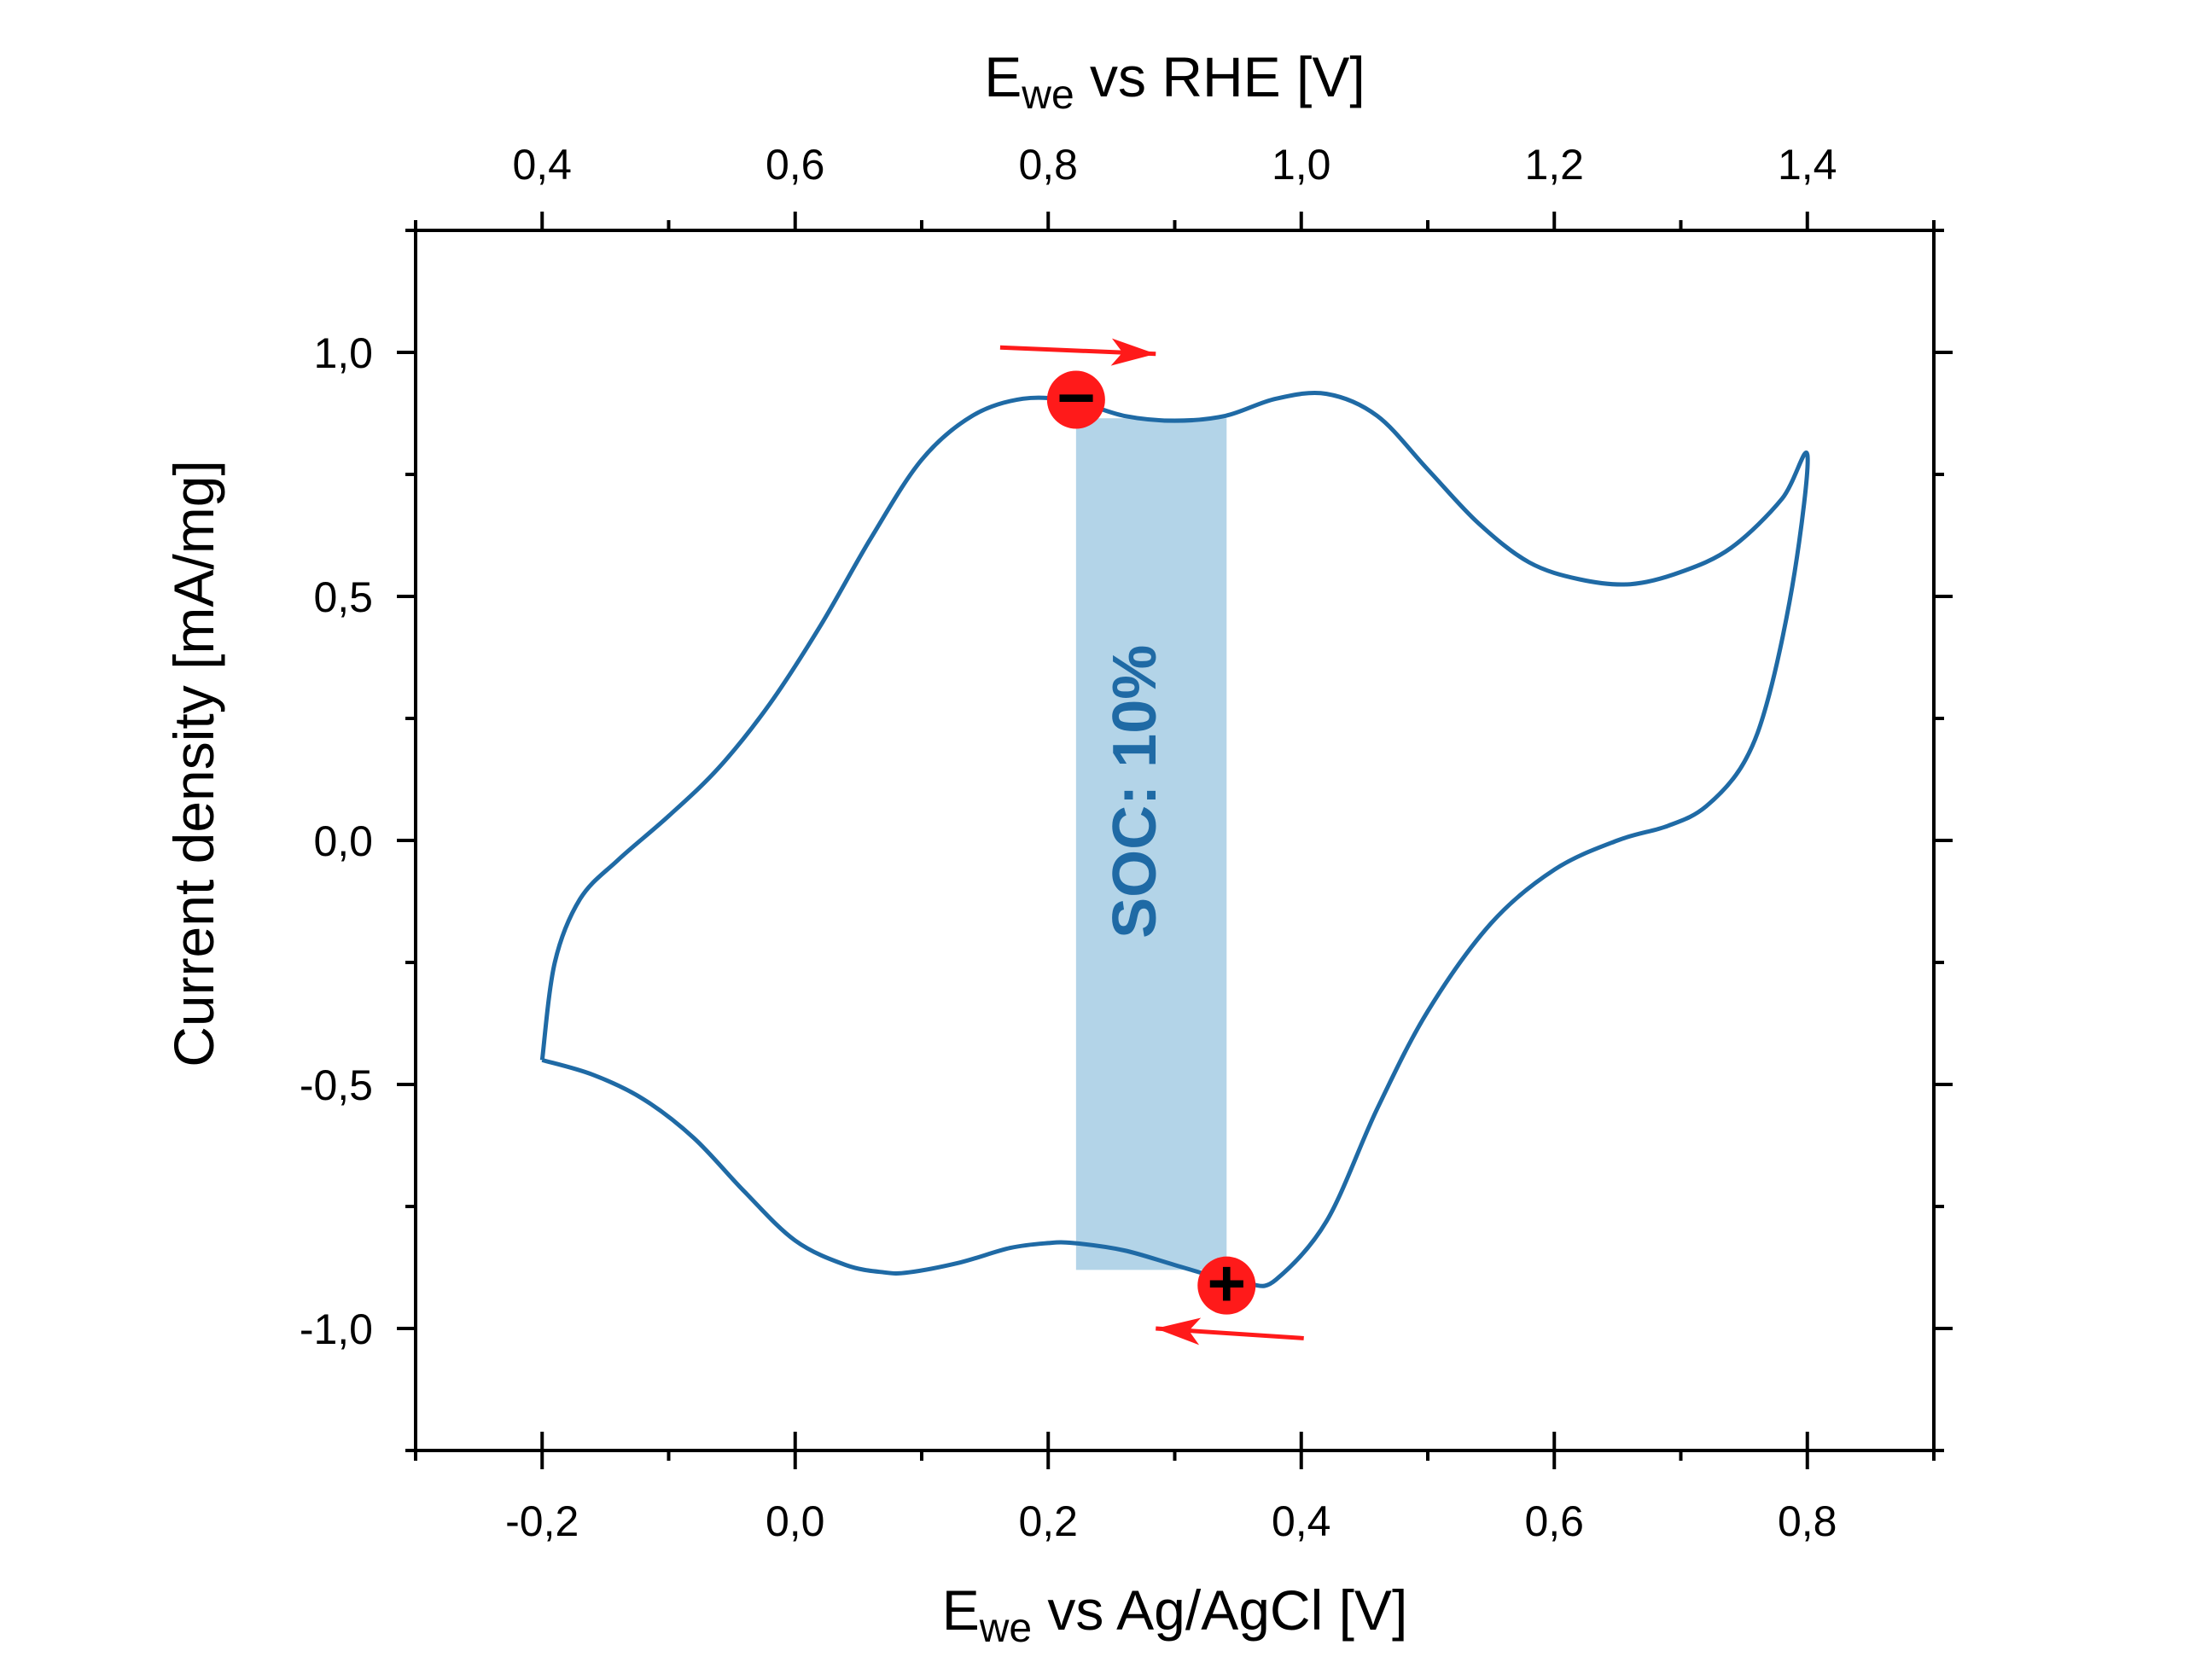  I want to click on shaded-soc-region, so click(1151, 844).